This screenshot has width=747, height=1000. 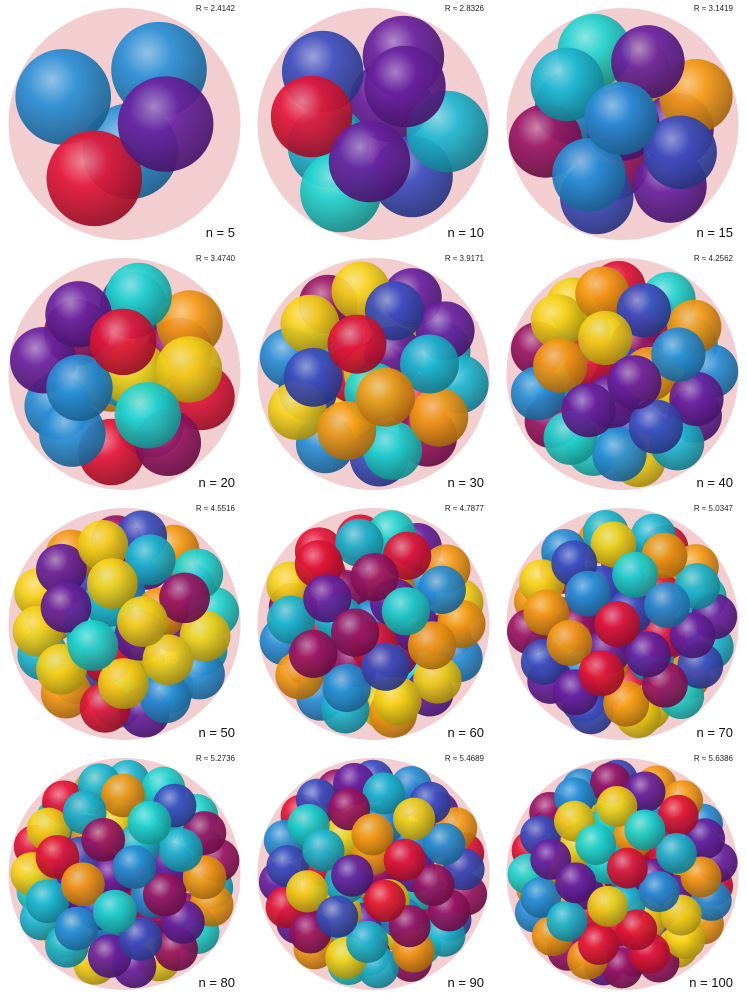 I want to click on packing-svg-n40, so click(x=622, y=374).